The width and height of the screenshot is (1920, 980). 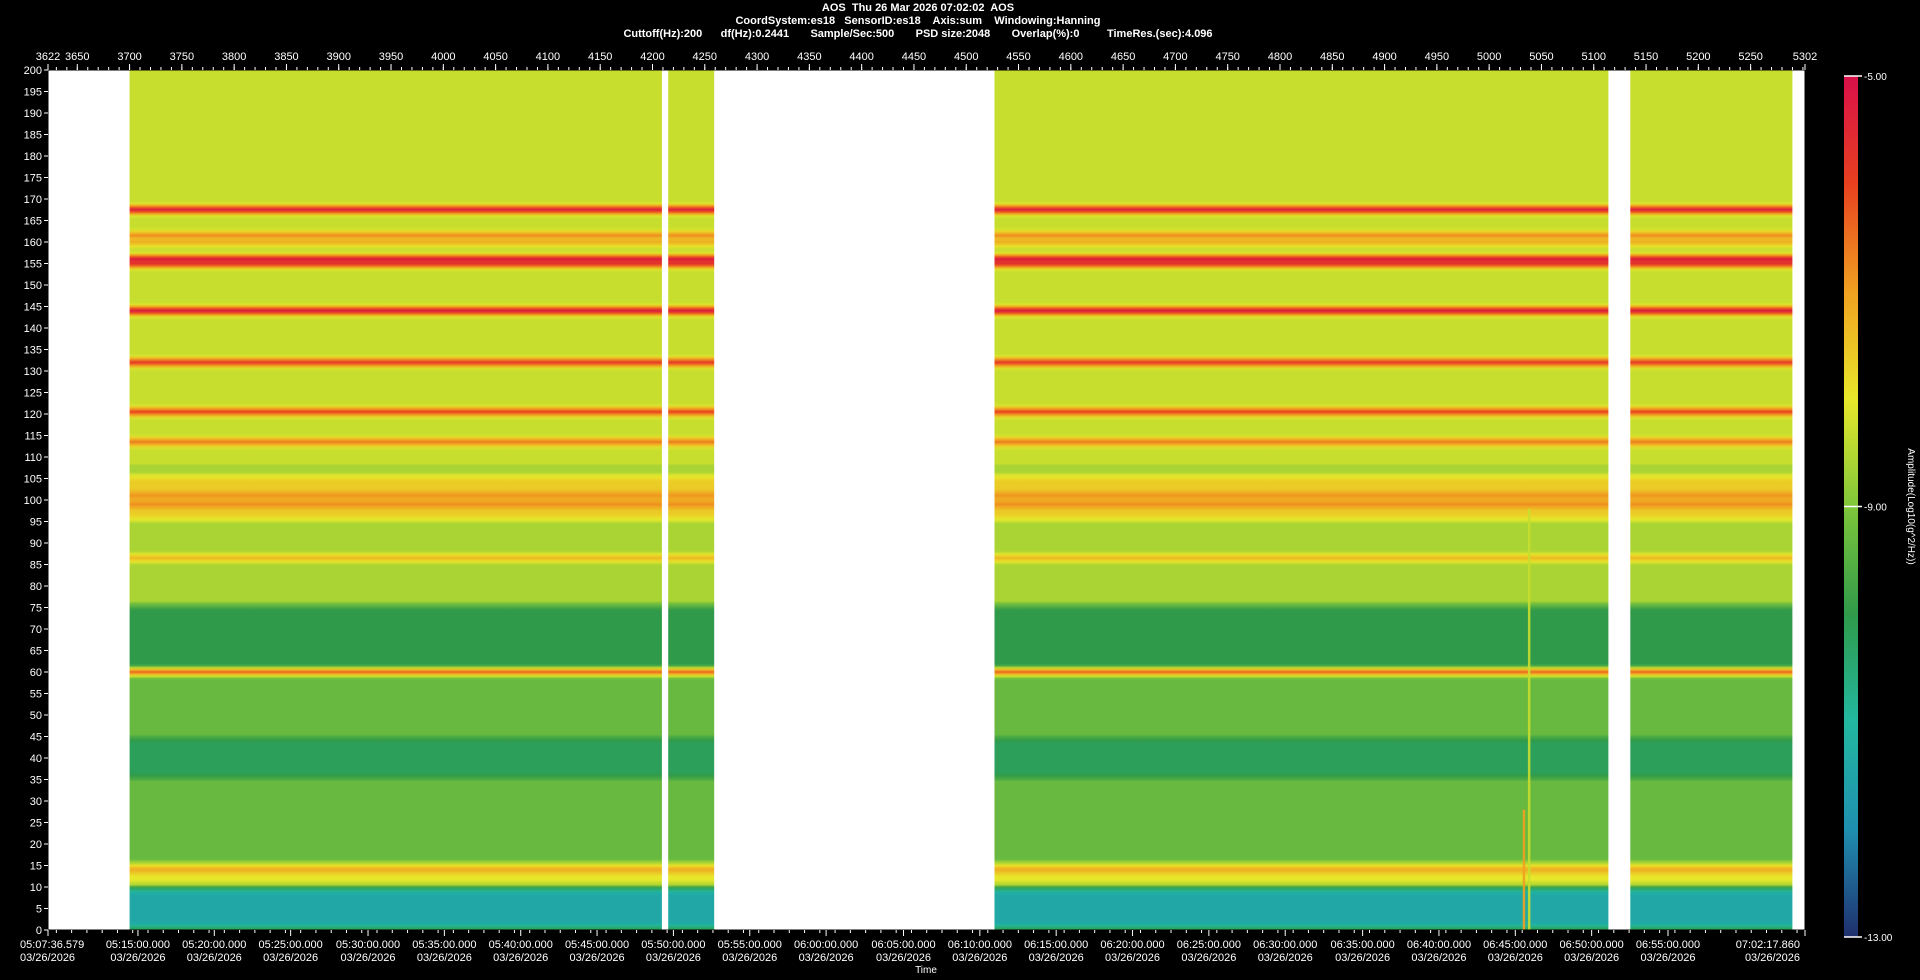 What do you see at coordinates (33, 501) in the screenshot?
I see `y-tick-label: 100` at bounding box center [33, 501].